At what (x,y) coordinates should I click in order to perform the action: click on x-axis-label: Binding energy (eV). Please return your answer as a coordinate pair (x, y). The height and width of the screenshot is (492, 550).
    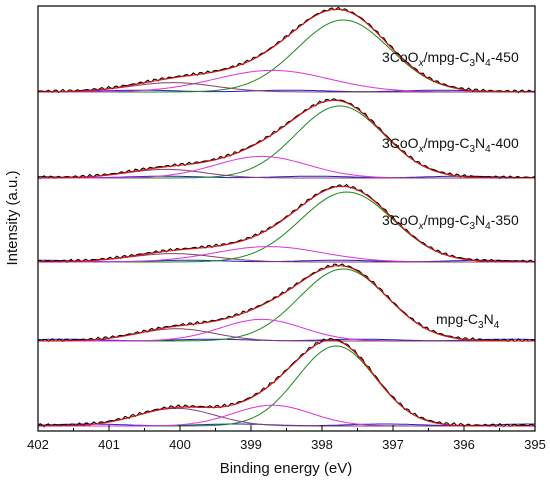
    Looking at the image, I should click on (286, 468).